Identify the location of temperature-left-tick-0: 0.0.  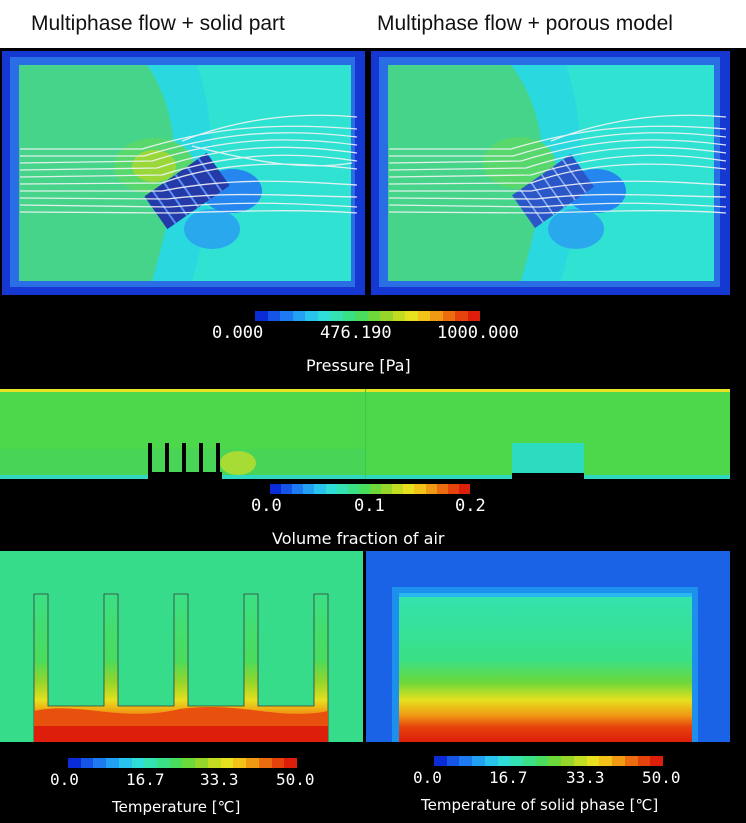
(64, 779).